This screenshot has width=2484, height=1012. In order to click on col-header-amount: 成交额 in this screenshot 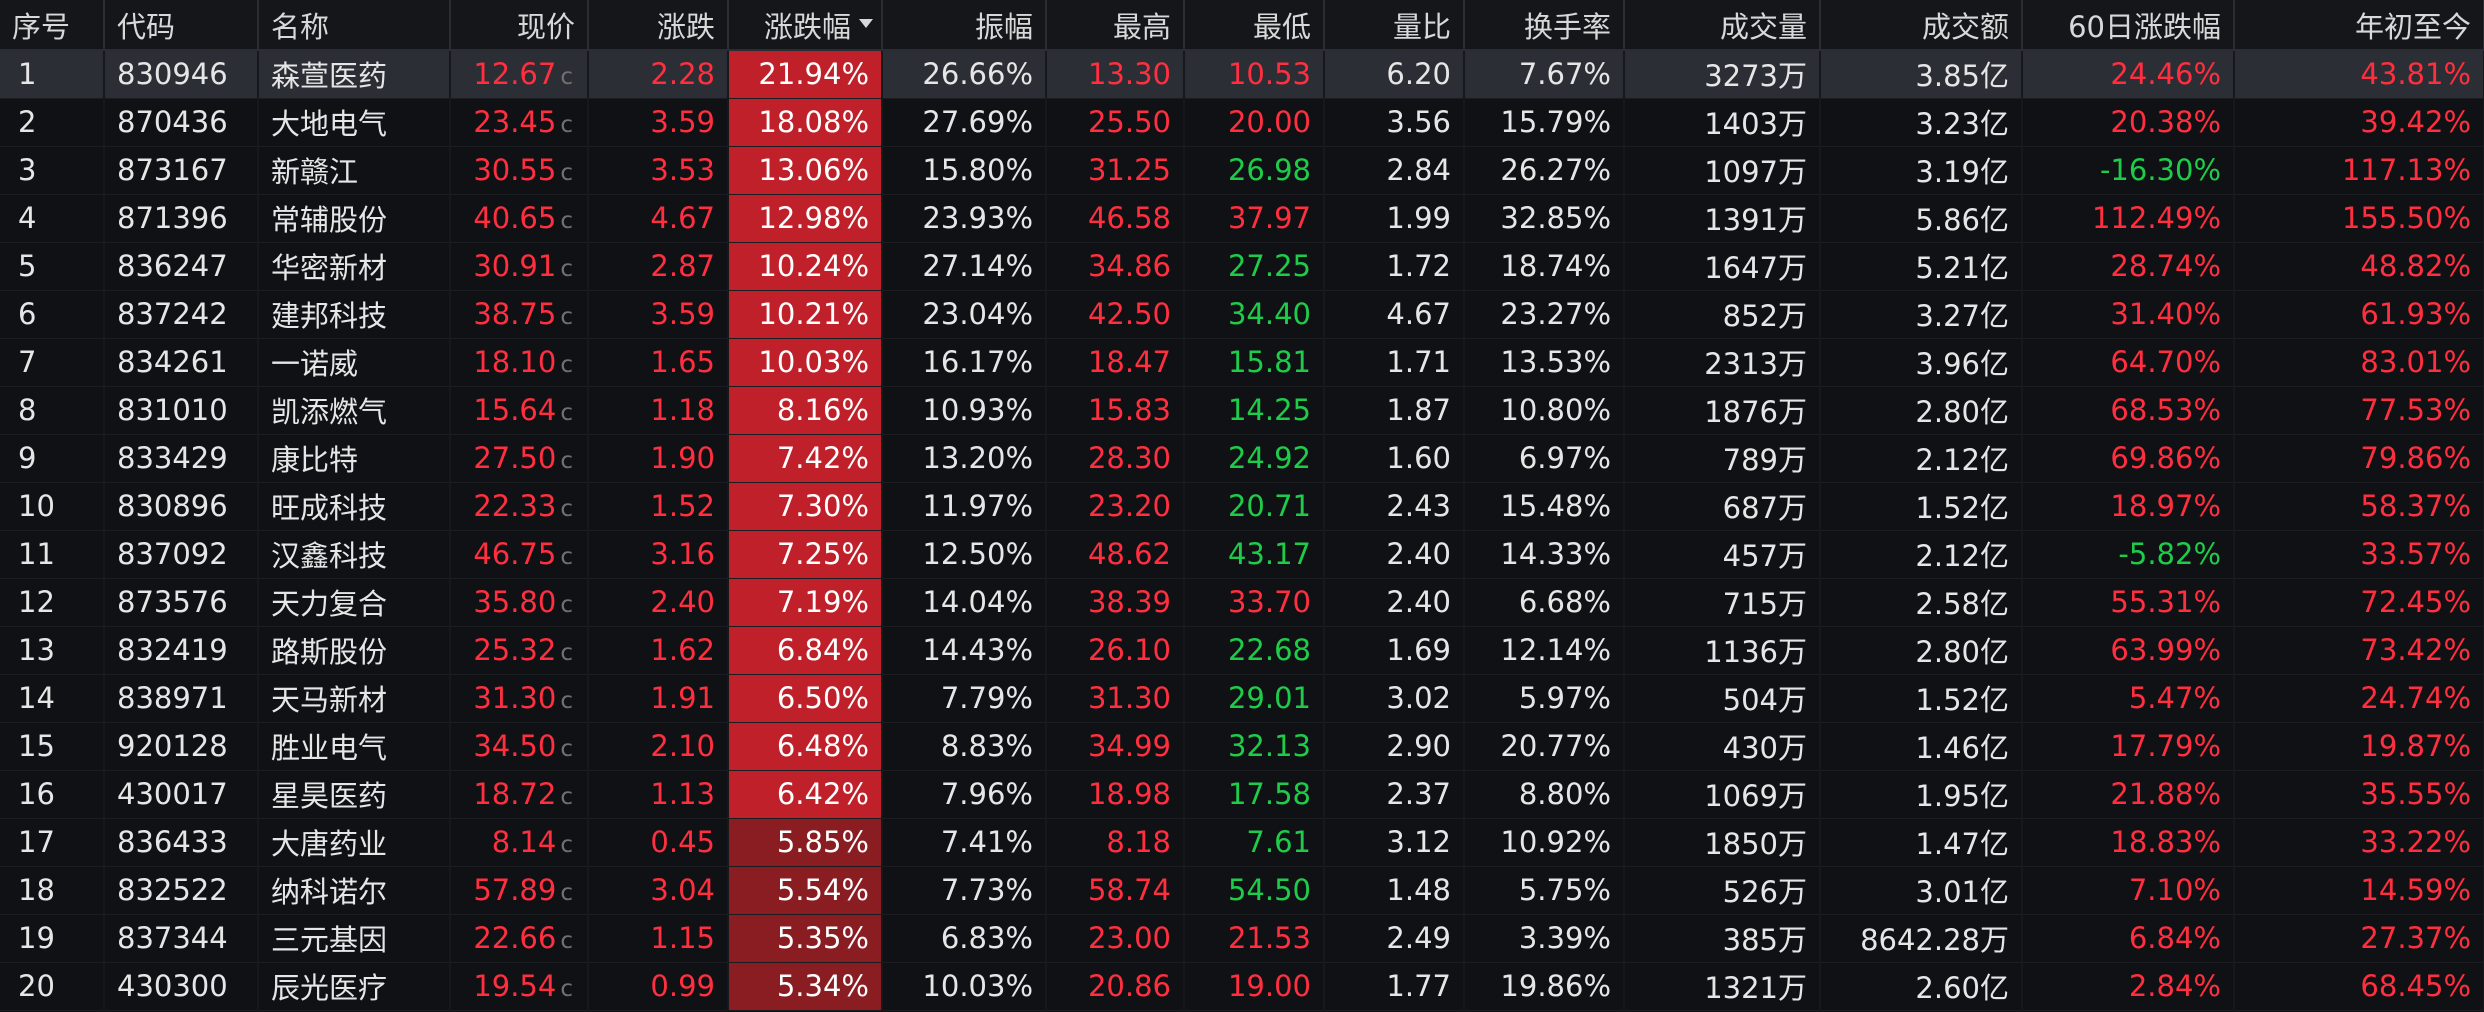, I will do `click(1921, 25)`.